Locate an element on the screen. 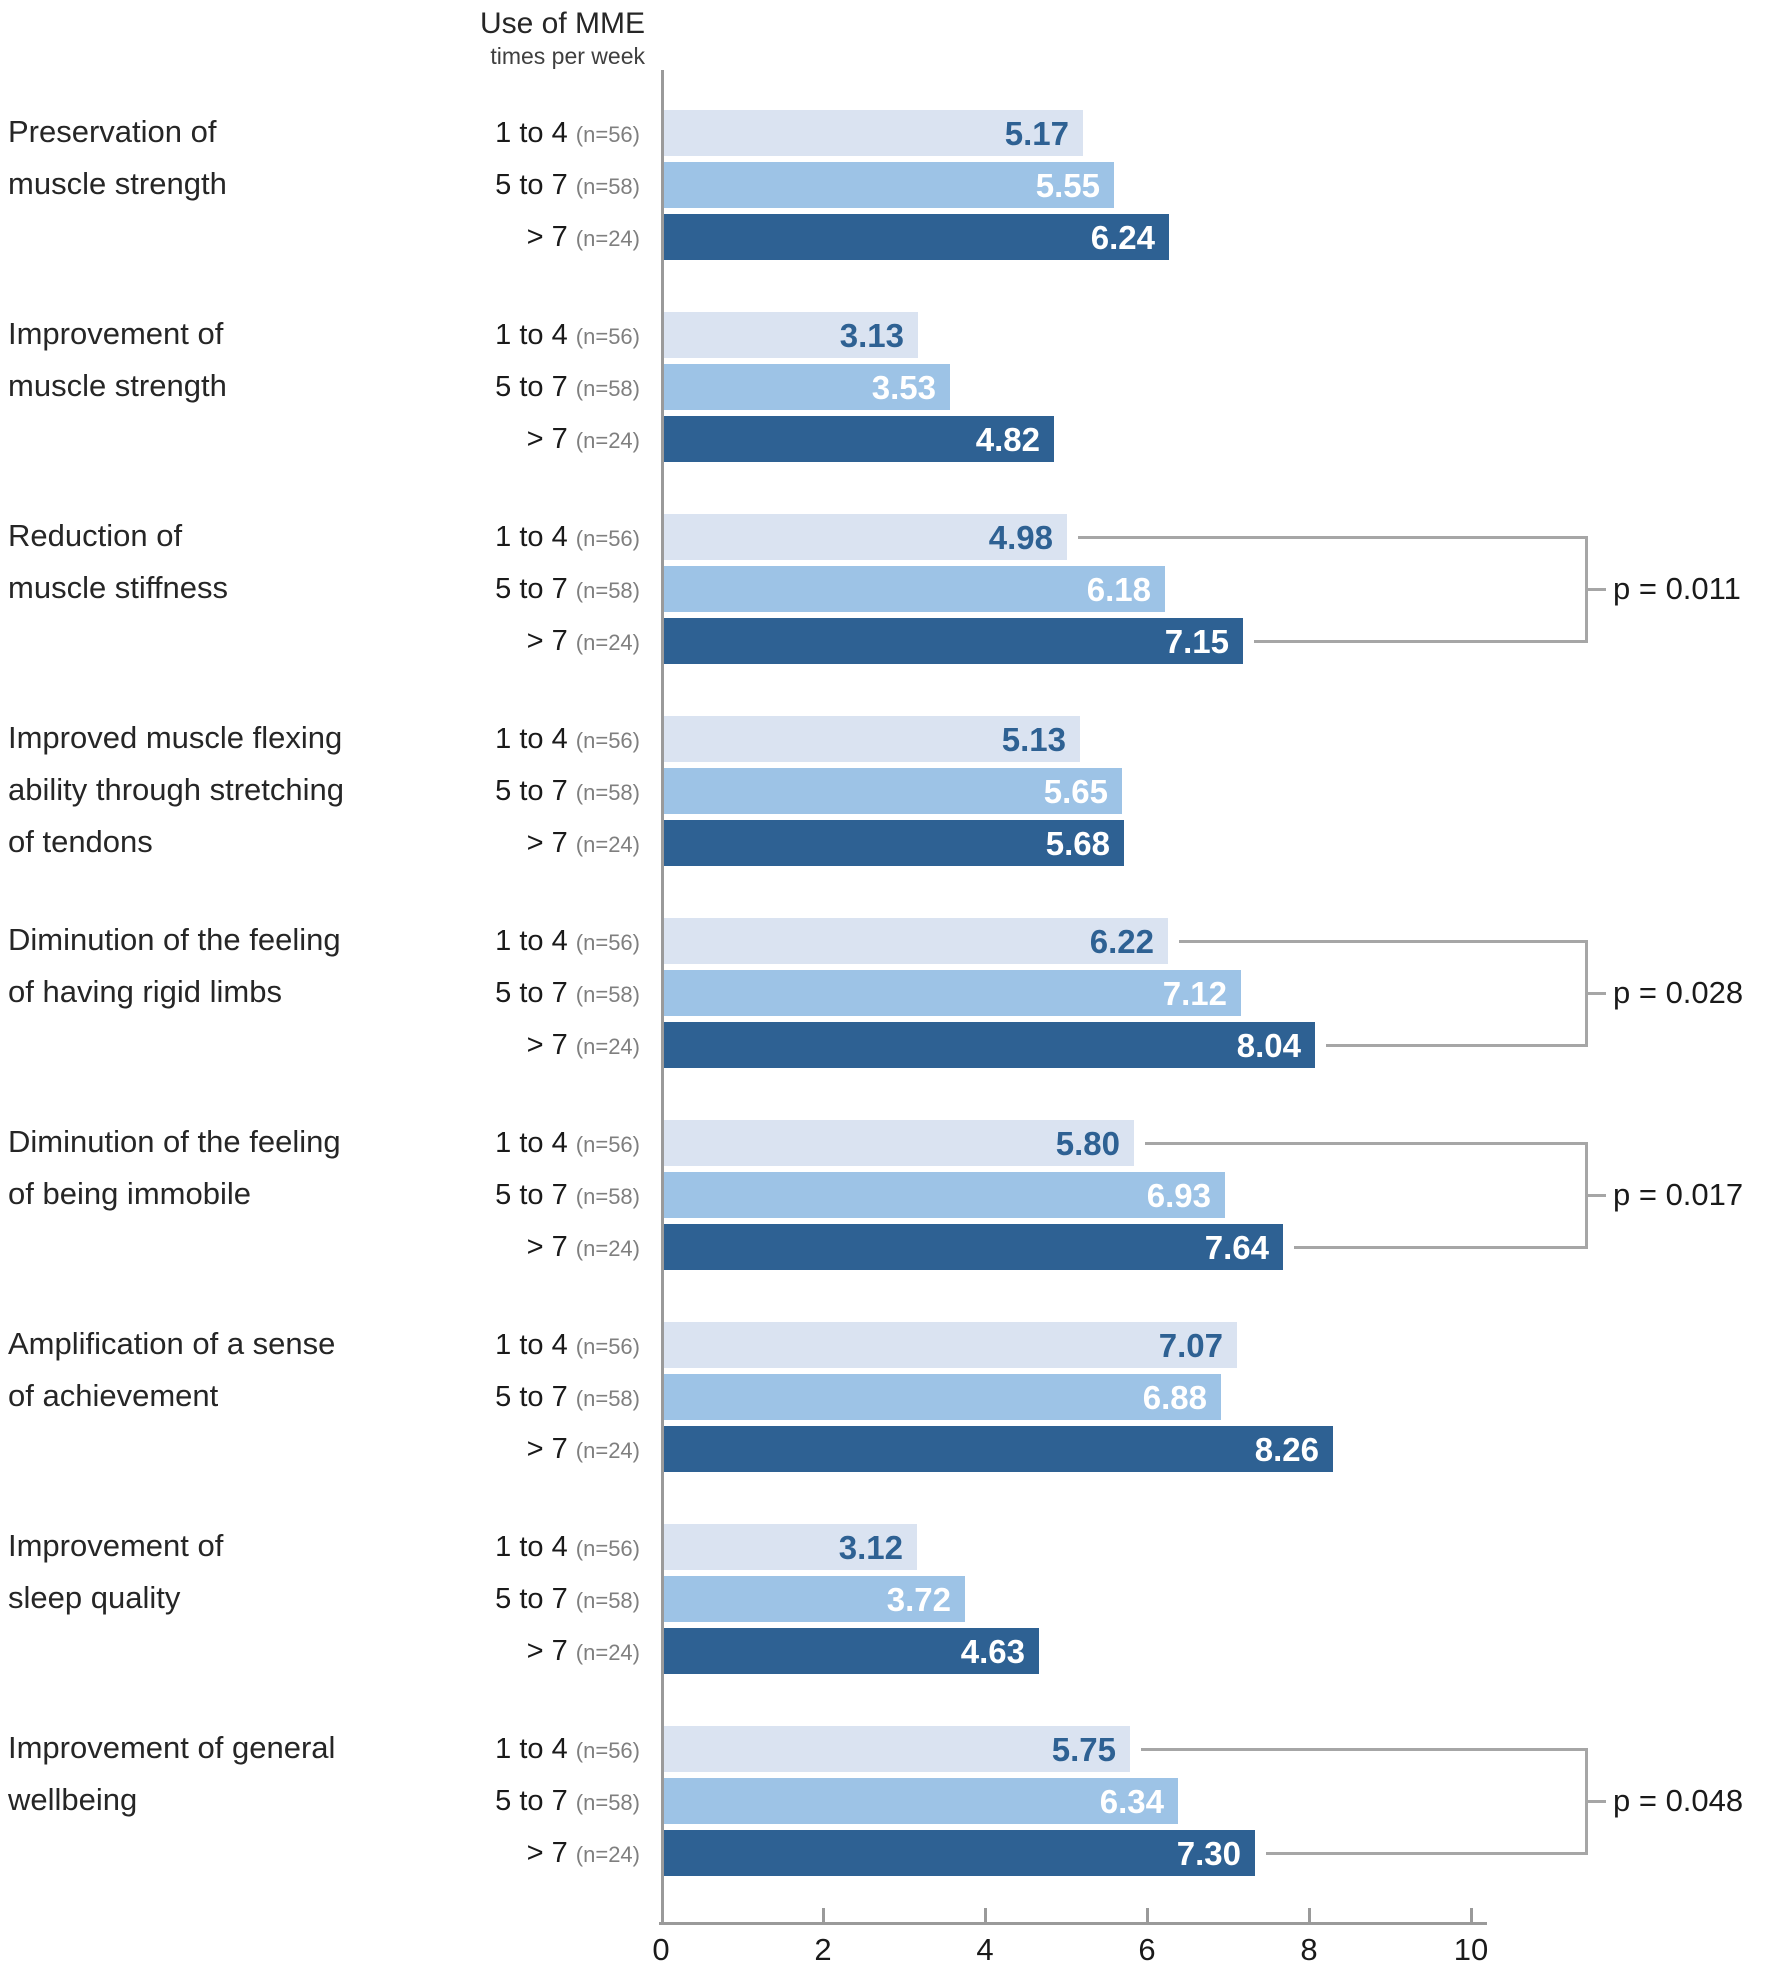 The height and width of the screenshot is (1967, 1770). bar-value-label: 6.18 is located at coordinates (1118, 589).